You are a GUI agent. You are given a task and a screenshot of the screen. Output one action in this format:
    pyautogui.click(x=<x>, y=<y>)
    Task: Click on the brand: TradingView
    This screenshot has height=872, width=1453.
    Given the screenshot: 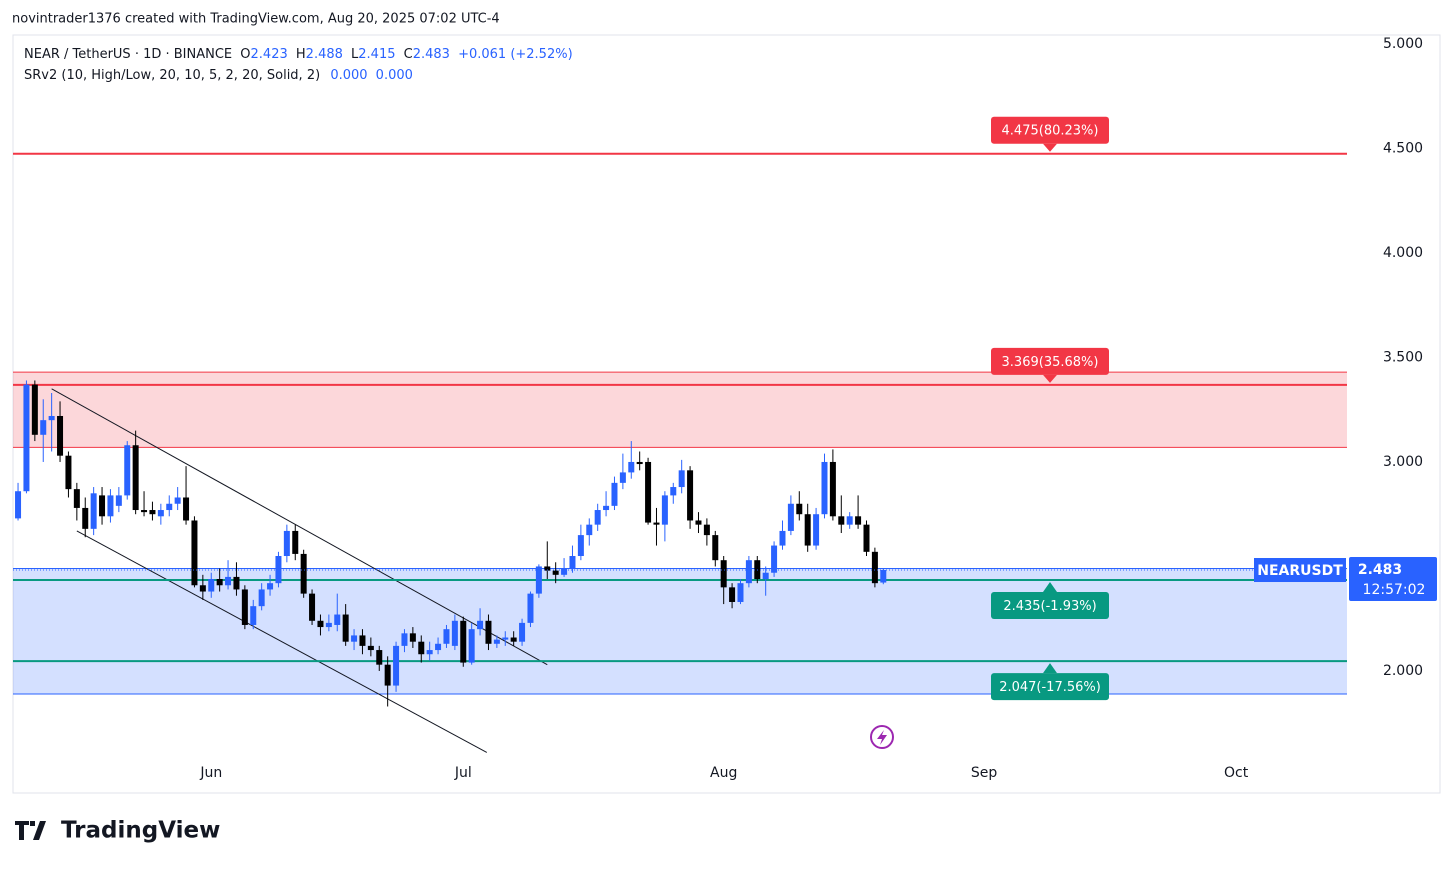 What is the action you would take?
    pyautogui.click(x=117, y=831)
    